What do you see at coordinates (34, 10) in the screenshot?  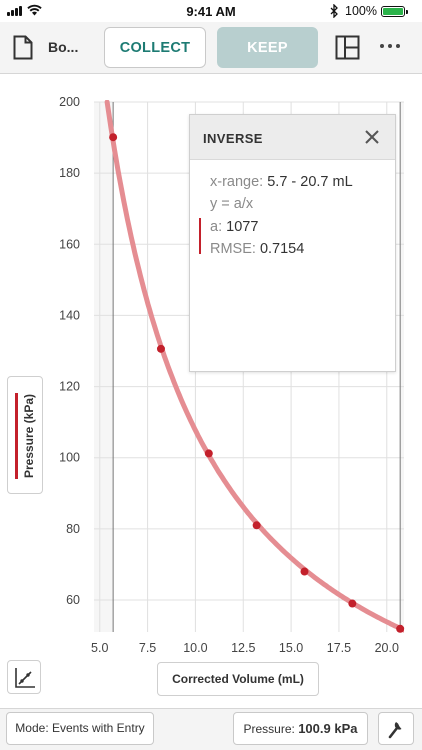 I see `wifi-icon` at bounding box center [34, 10].